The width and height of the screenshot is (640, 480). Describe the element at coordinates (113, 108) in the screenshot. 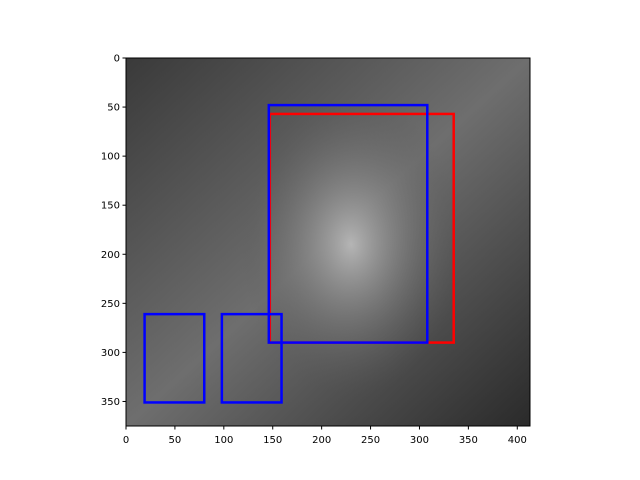

I see `y-tick-label: 50` at that location.